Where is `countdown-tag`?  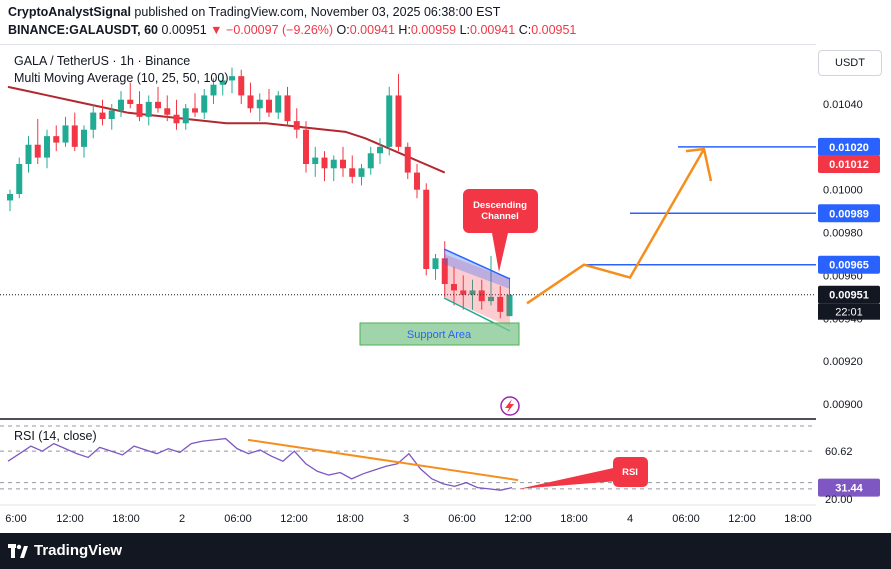
countdown-tag is located at coordinates (849, 311).